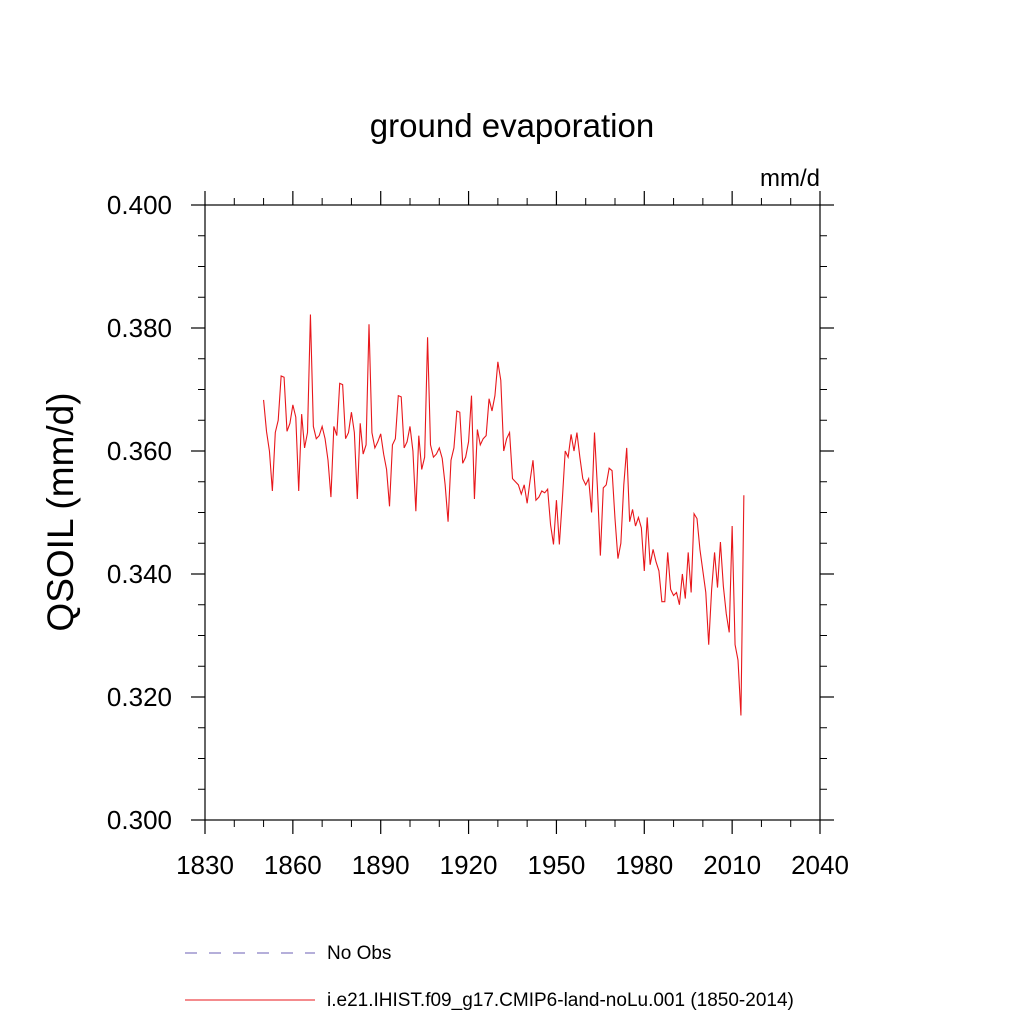 Image resolution: width=1024 pixels, height=1024 pixels. What do you see at coordinates (512, 865) in the screenshot?
I see `x-tick-labels: 1830 1860 1890 1920 1950 1980 2010 2040` at bounding box center [512, 865].